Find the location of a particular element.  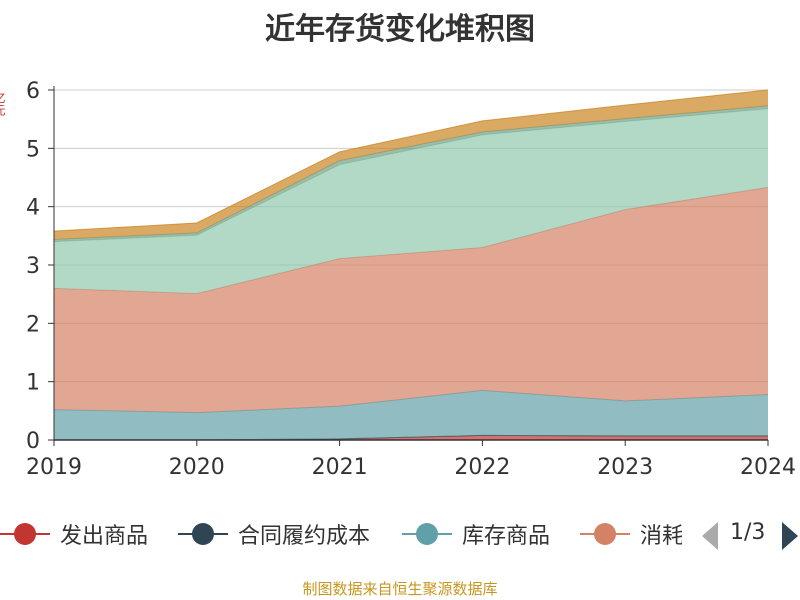

legend-label: 库存商品 is located at coordinates (506, 536).